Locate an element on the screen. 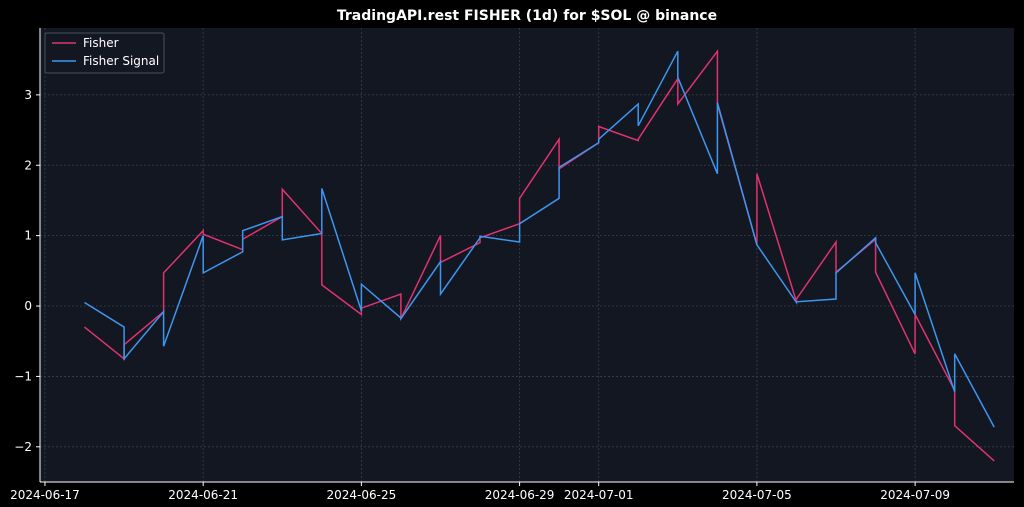 This screenshot has height=507, width=1024. y-tick-label: 1 is located at coordinates (28, 236).